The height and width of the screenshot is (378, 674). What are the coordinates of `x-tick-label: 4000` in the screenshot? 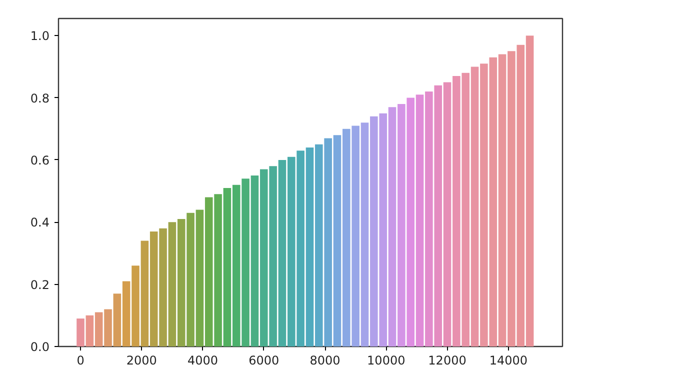 It's located at (202, 361).